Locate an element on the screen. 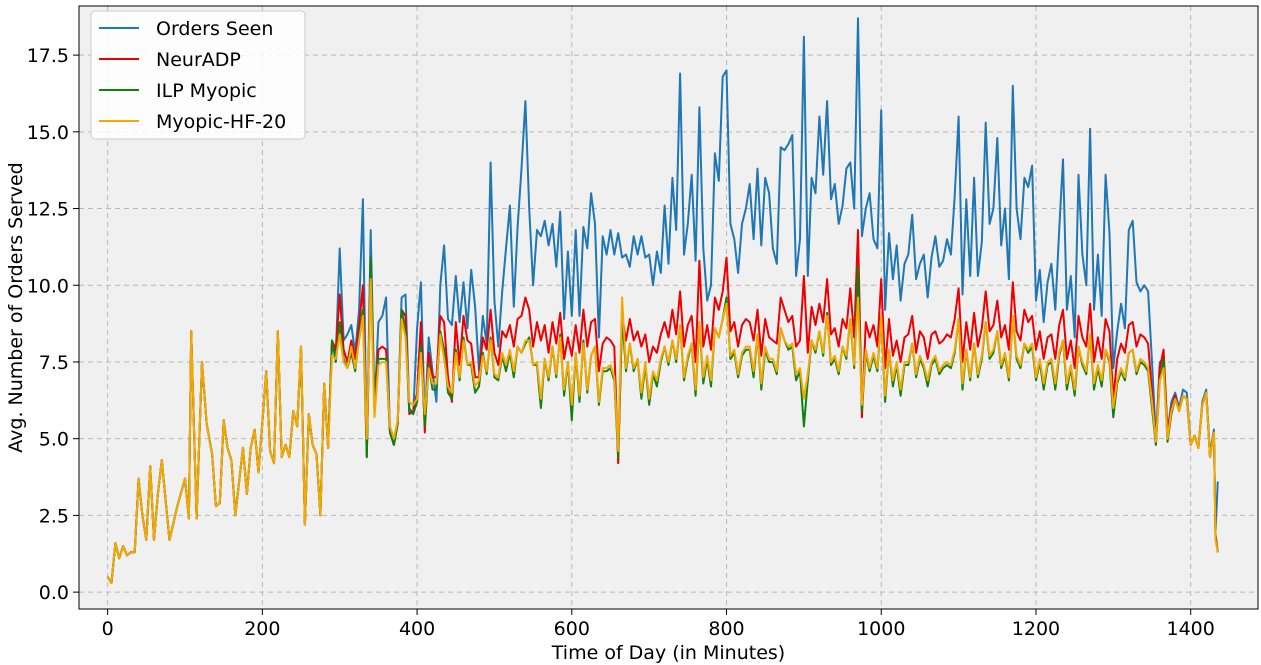 Image resolution: width=1261 pixels, height=665 pixels. x-tick-label: 1000 is located at coordinates (881, 629).